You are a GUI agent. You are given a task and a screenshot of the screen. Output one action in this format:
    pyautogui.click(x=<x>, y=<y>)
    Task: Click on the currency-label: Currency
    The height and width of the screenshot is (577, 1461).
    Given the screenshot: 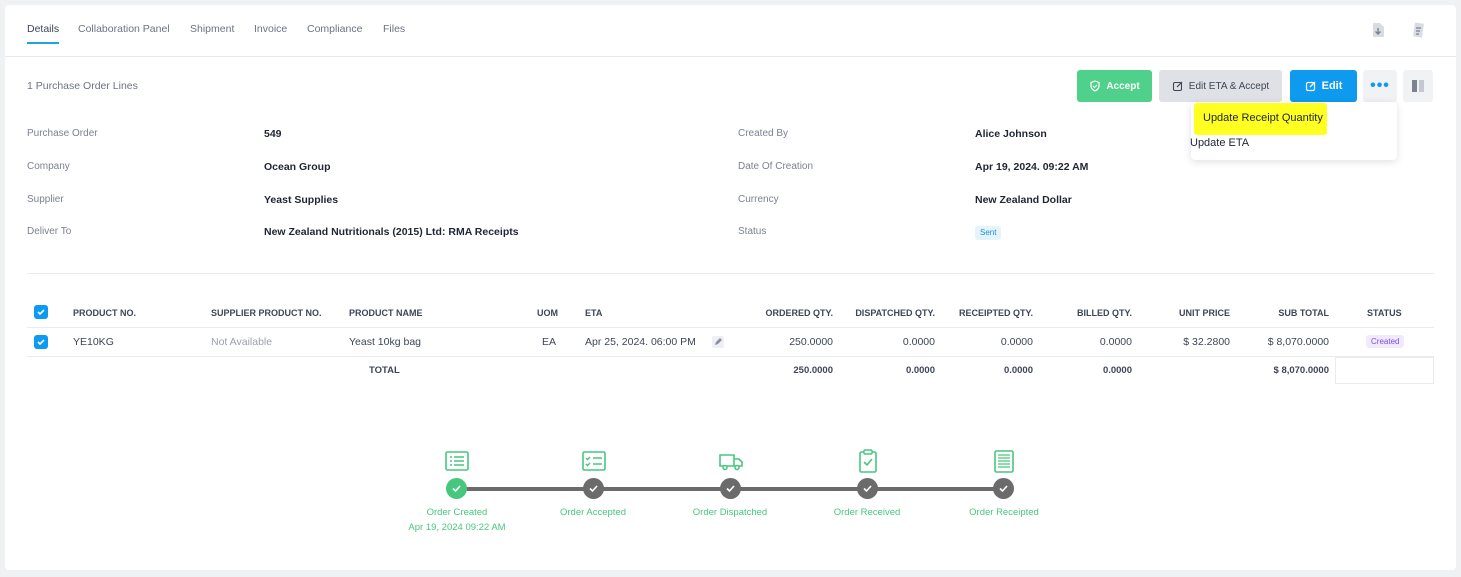 What is the action you would take?
    pyautogui.click(x=758, y=199)
    